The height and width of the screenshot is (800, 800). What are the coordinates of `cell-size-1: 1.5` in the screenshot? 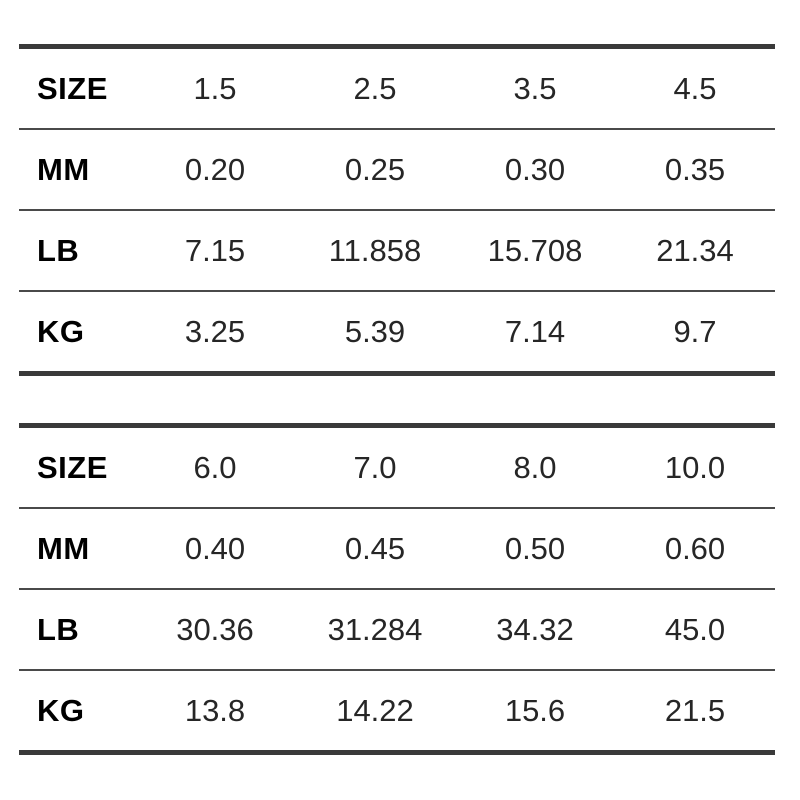 It's located at (215, 88).